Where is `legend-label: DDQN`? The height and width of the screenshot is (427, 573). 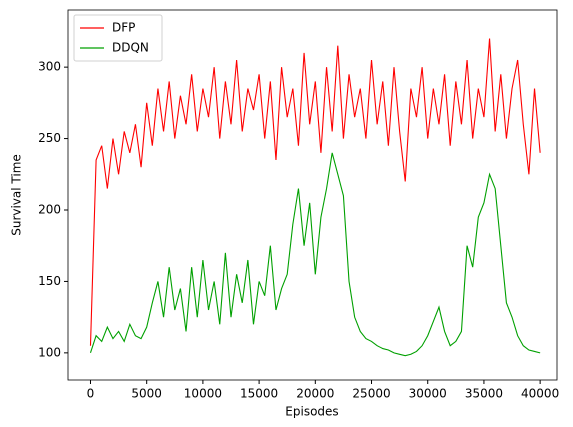 legend-label: DDQN is located at coordinates (130, 48).